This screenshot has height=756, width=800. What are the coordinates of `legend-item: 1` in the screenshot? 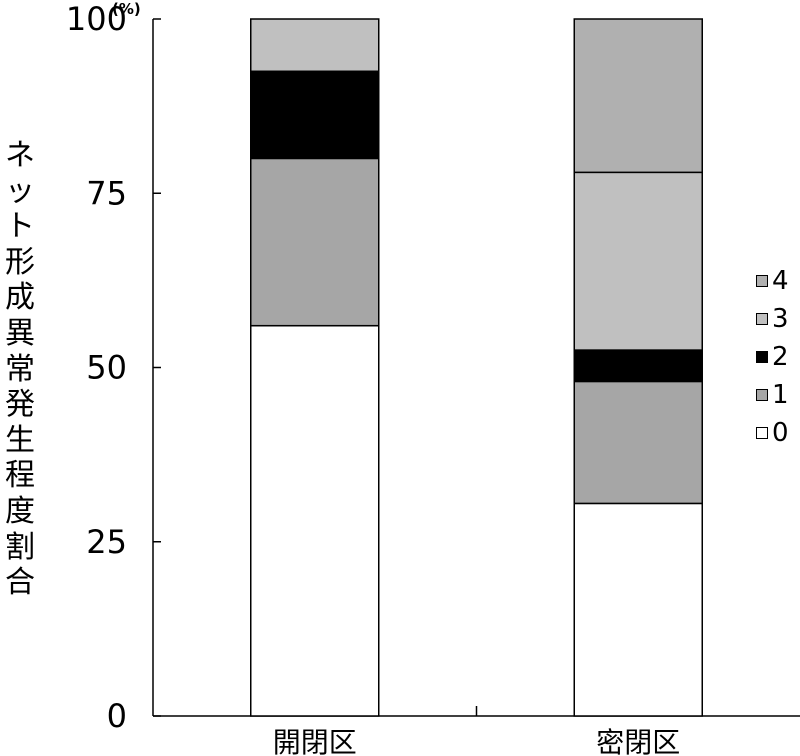 It's located at (778, 395).